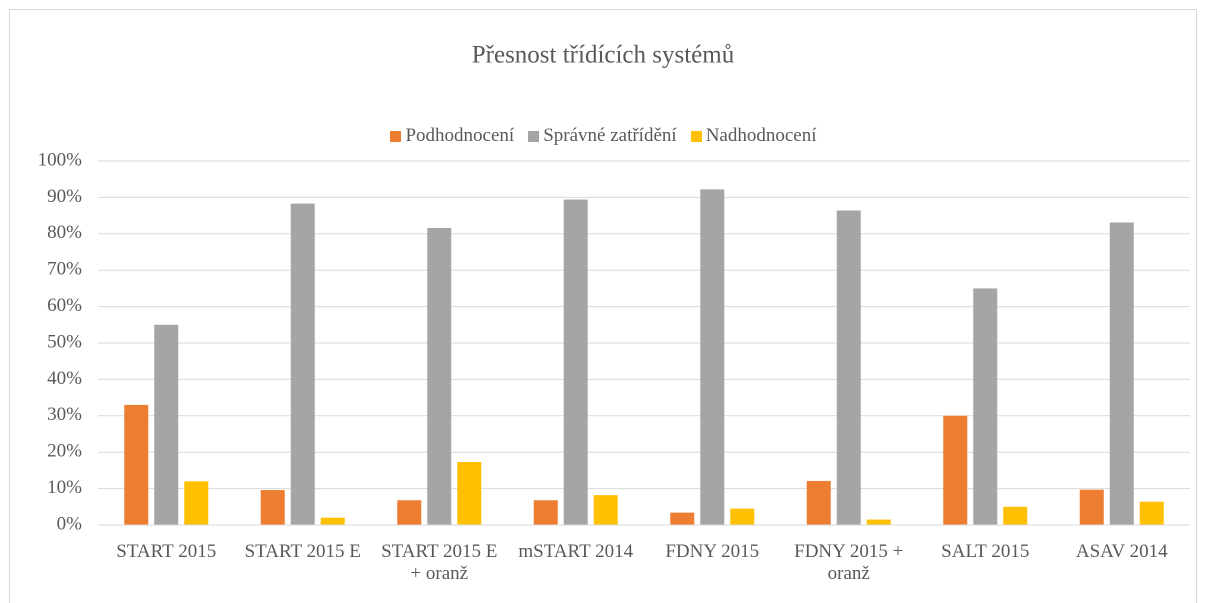 Image resolution: width=1207 pixels, height=603 pixels. What do you see at coordinates (460, 135) in the screenshot?
I see `legend-label: Podhodnocení` at bounding box center [460, 135].